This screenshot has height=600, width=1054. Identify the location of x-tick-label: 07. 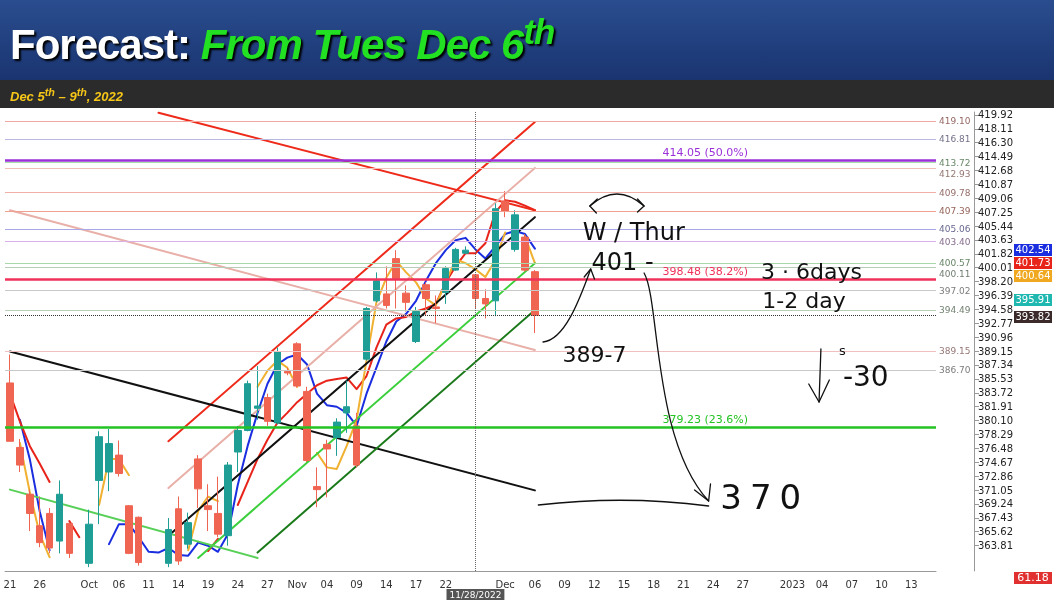
(852, 584).